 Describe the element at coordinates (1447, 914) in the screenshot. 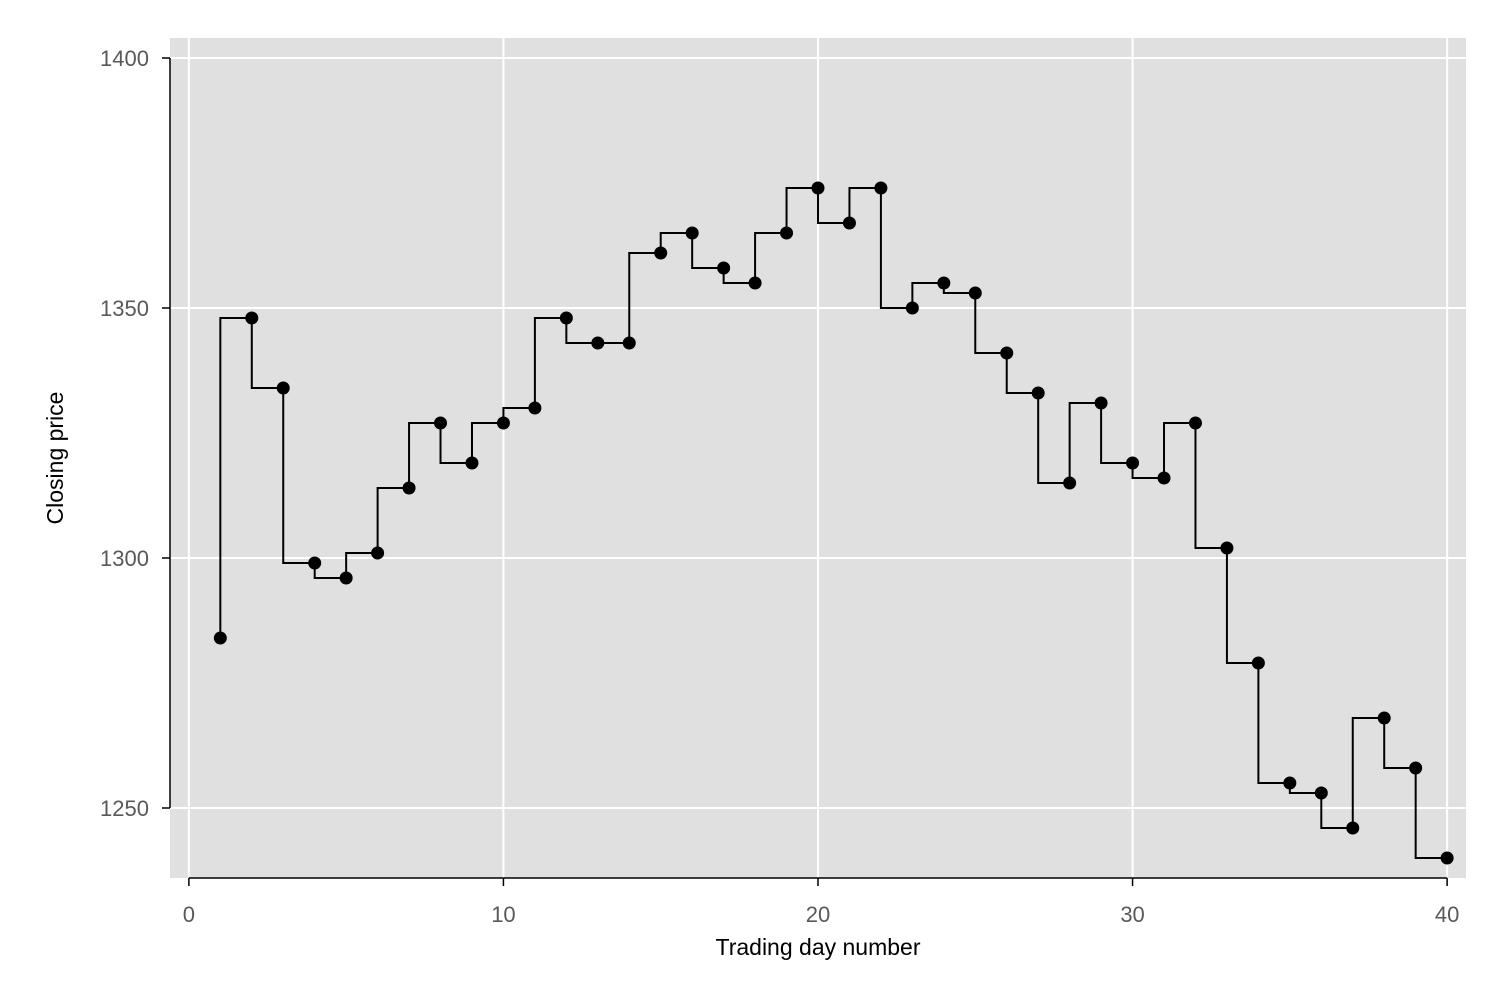

I see `x-tick-label: 40` at that location.